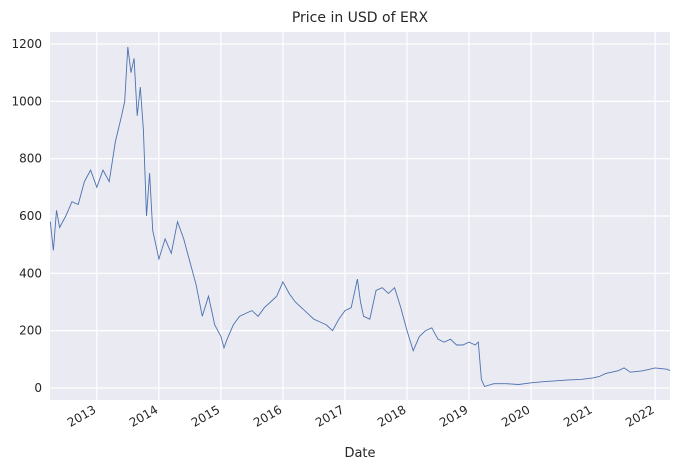 The image size is (680, 469). I want to click on x-tick-label: 2015, so click(205, 415).